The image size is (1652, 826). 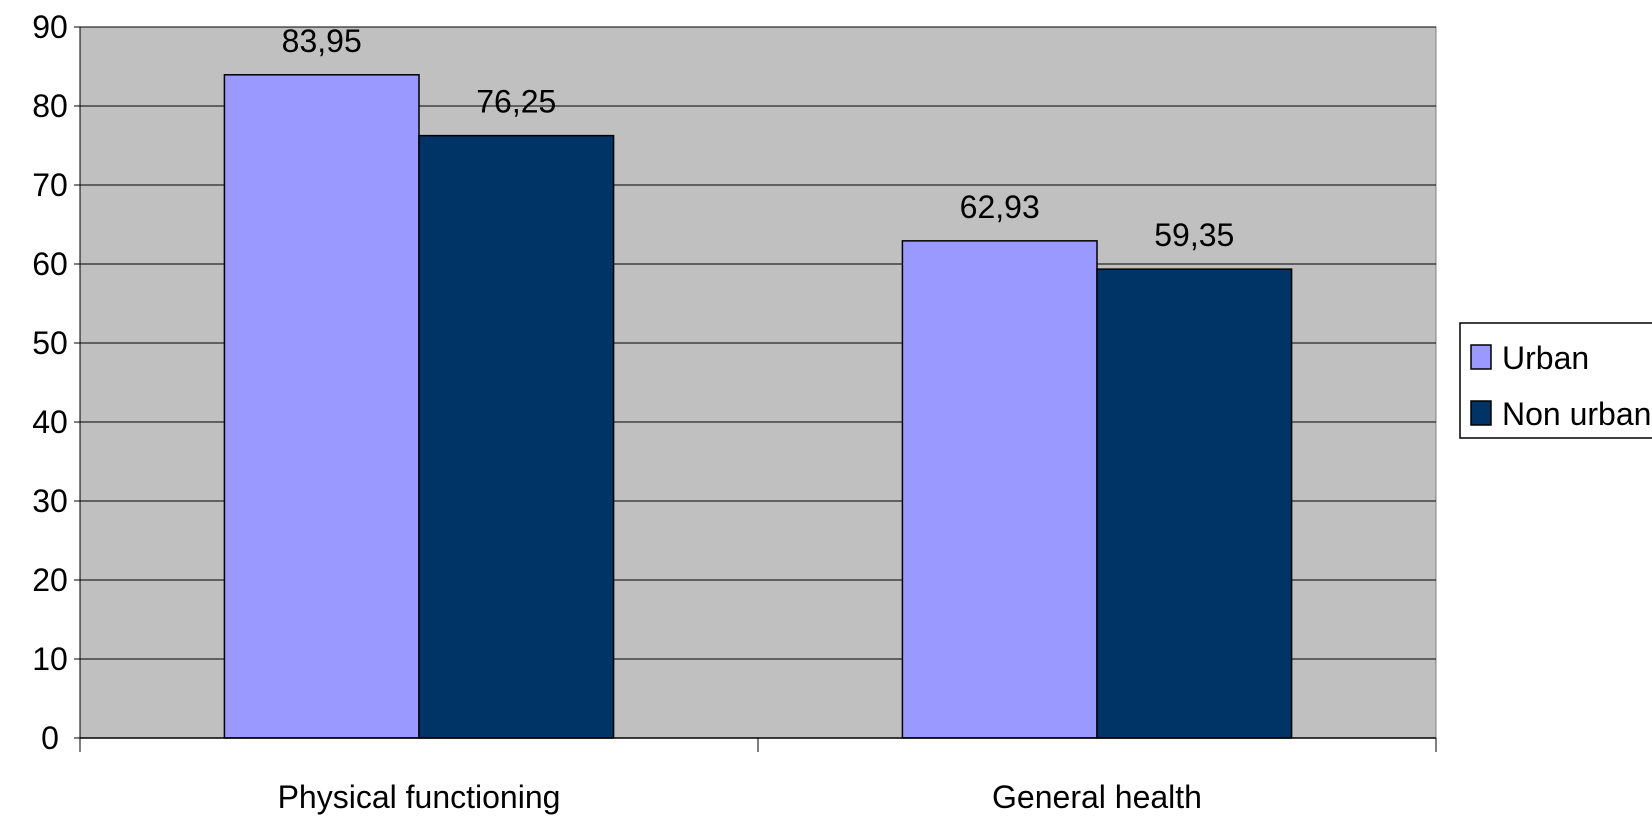 What do you see at coordinates (50, 422) in the screenshot?
I see `y-tick-label: 40` at bounding box center [50, 422].